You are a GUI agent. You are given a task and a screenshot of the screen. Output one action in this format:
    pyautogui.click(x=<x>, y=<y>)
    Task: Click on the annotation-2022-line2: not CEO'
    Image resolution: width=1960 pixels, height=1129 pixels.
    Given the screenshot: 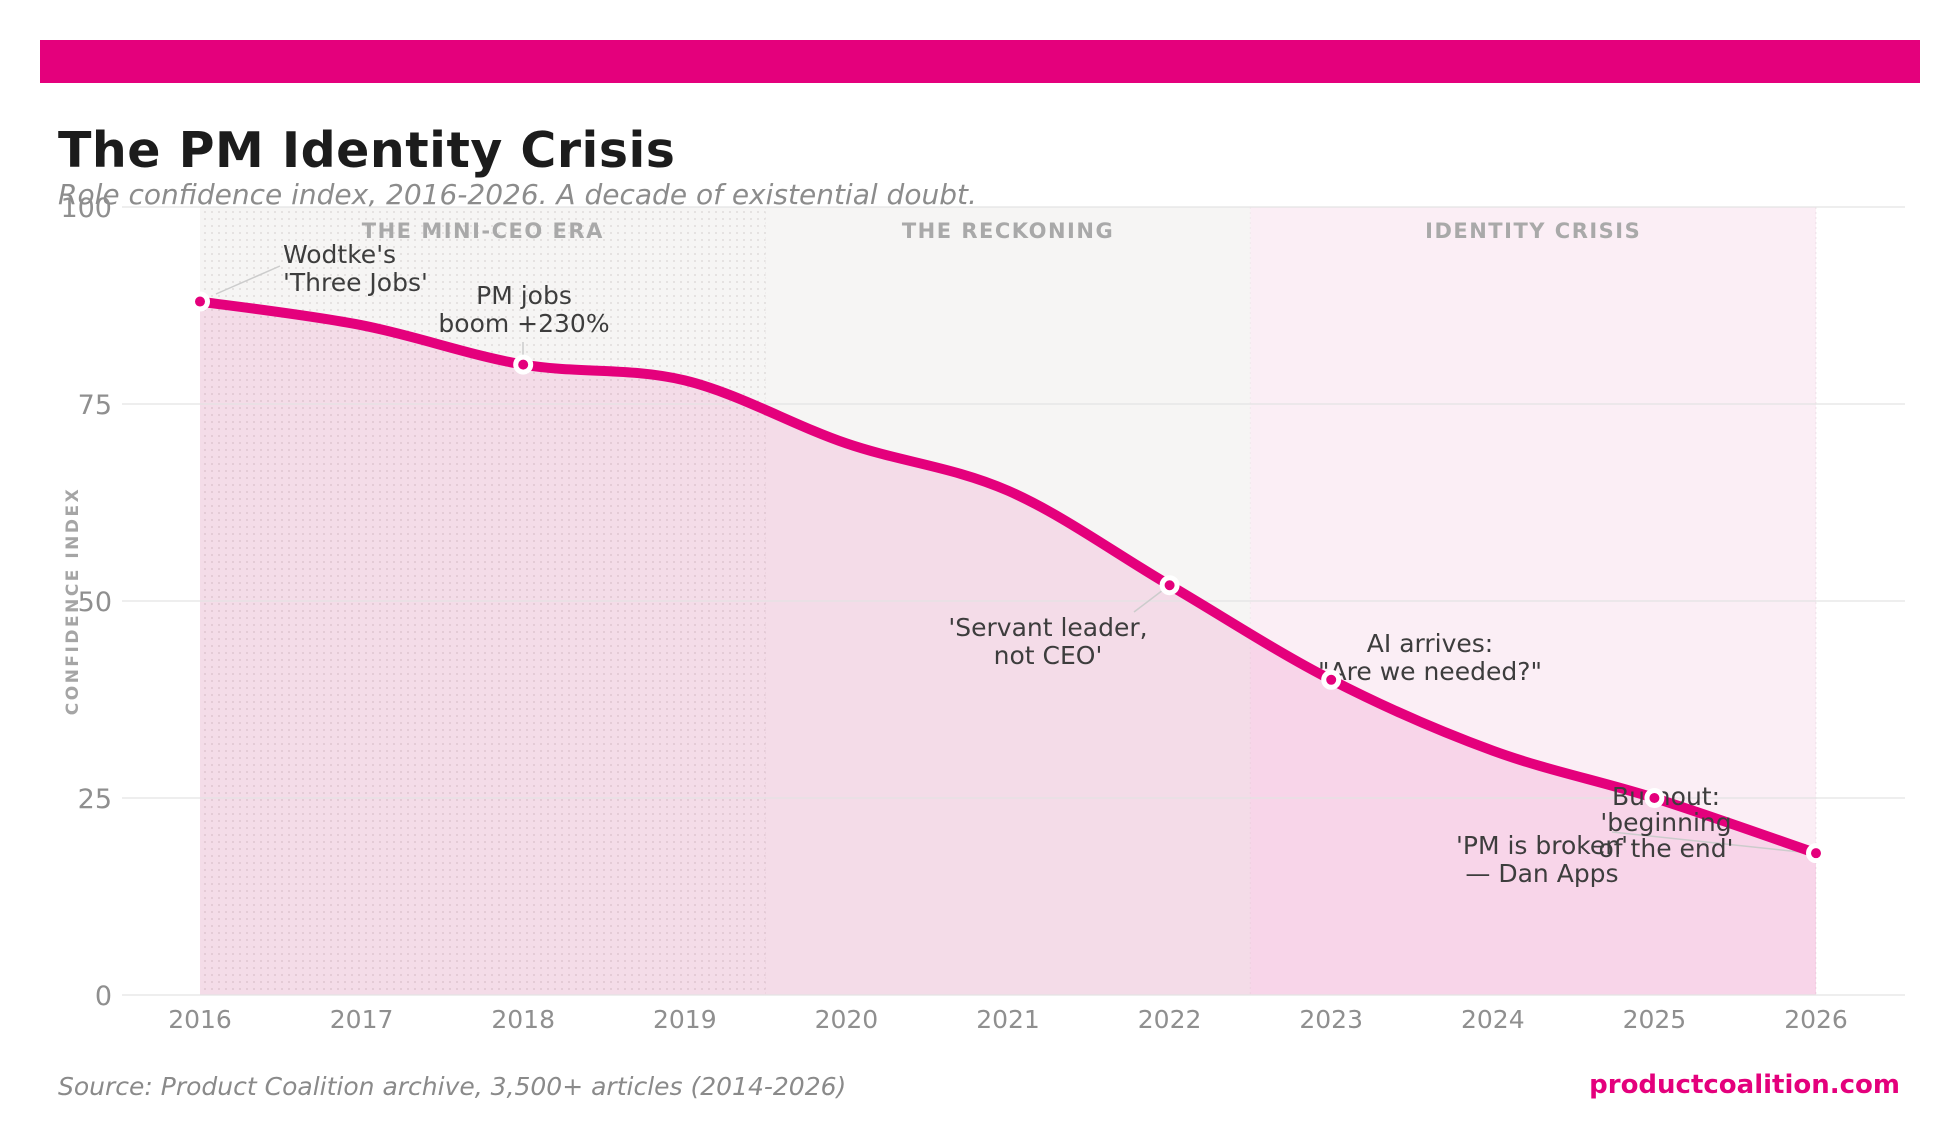 What is the action you would take?
    pyautogui.click(x=1048, y=655)
    